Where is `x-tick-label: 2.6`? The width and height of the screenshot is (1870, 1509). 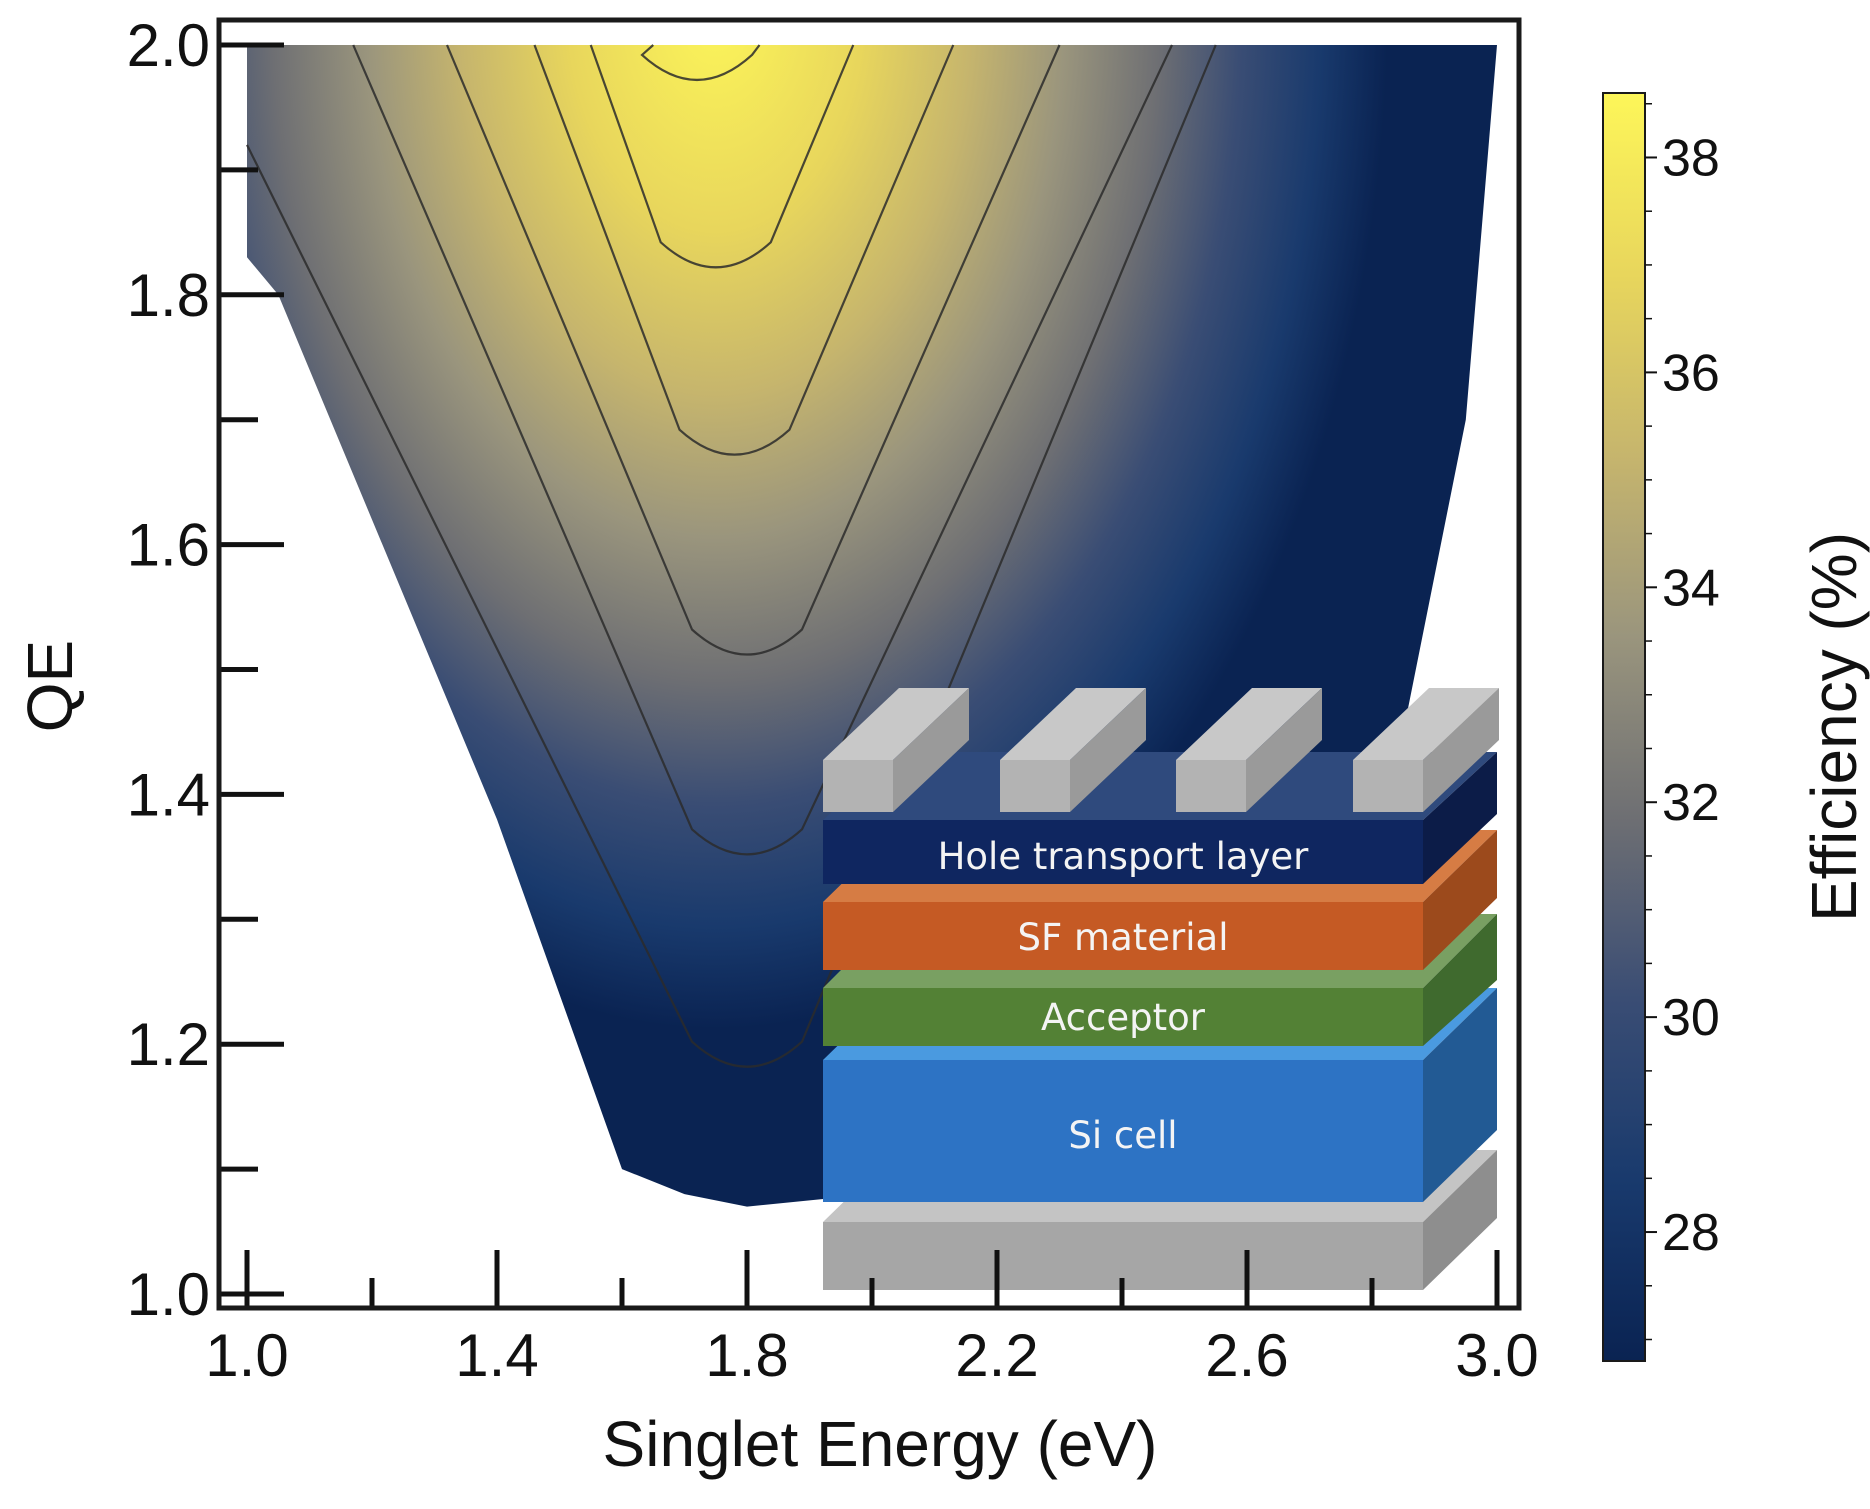
x-tick-label: 2.6 is located at coordinates (1246, 1355).